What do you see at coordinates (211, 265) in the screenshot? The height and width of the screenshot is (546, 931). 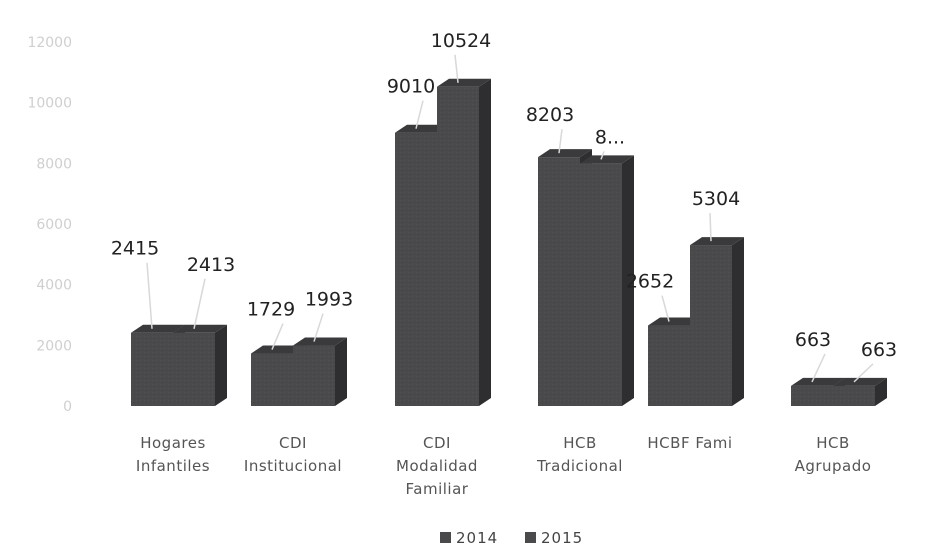 I see `data-label: 2413` at bounding box center [211, 265].